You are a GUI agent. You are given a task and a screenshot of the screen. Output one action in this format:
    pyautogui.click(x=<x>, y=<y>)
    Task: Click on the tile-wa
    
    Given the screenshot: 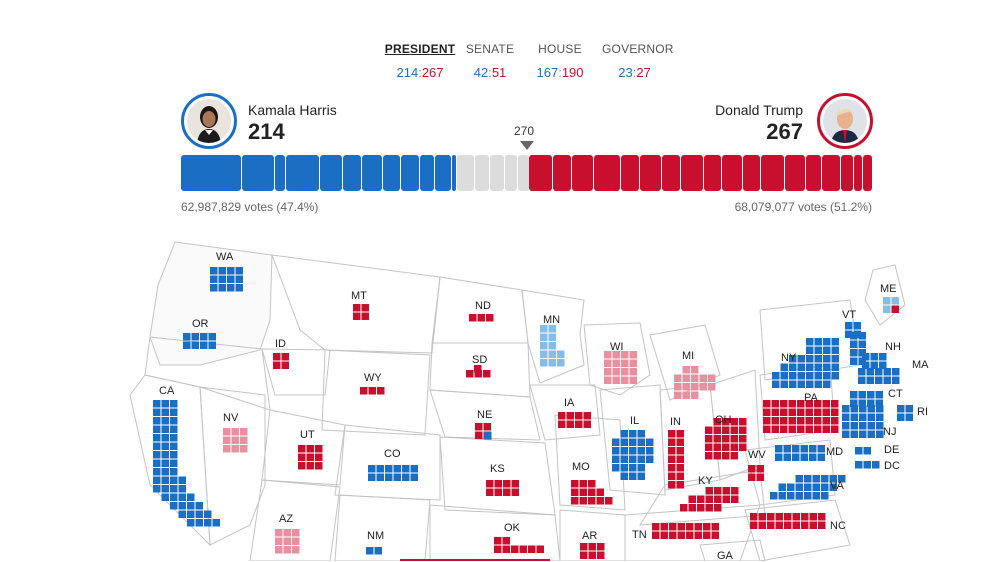 What is the action you would take?
    pyautogui.click(x=239, y=271)
    